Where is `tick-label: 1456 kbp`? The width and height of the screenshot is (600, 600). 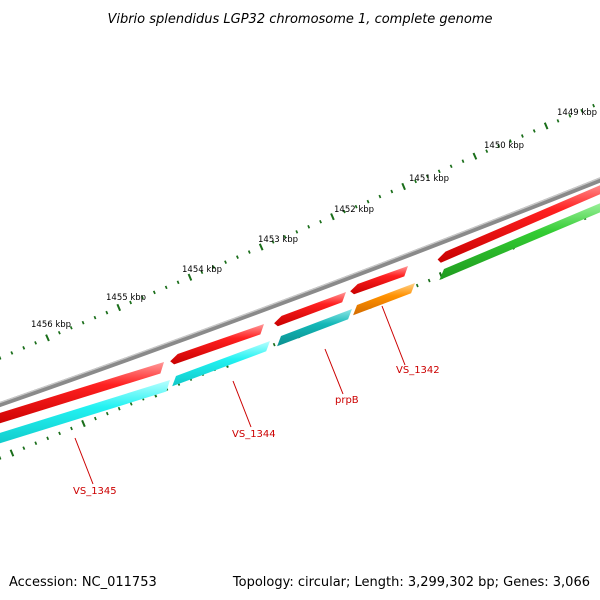 tick-label: 1456 kbp is located at coordinates (51, 325).